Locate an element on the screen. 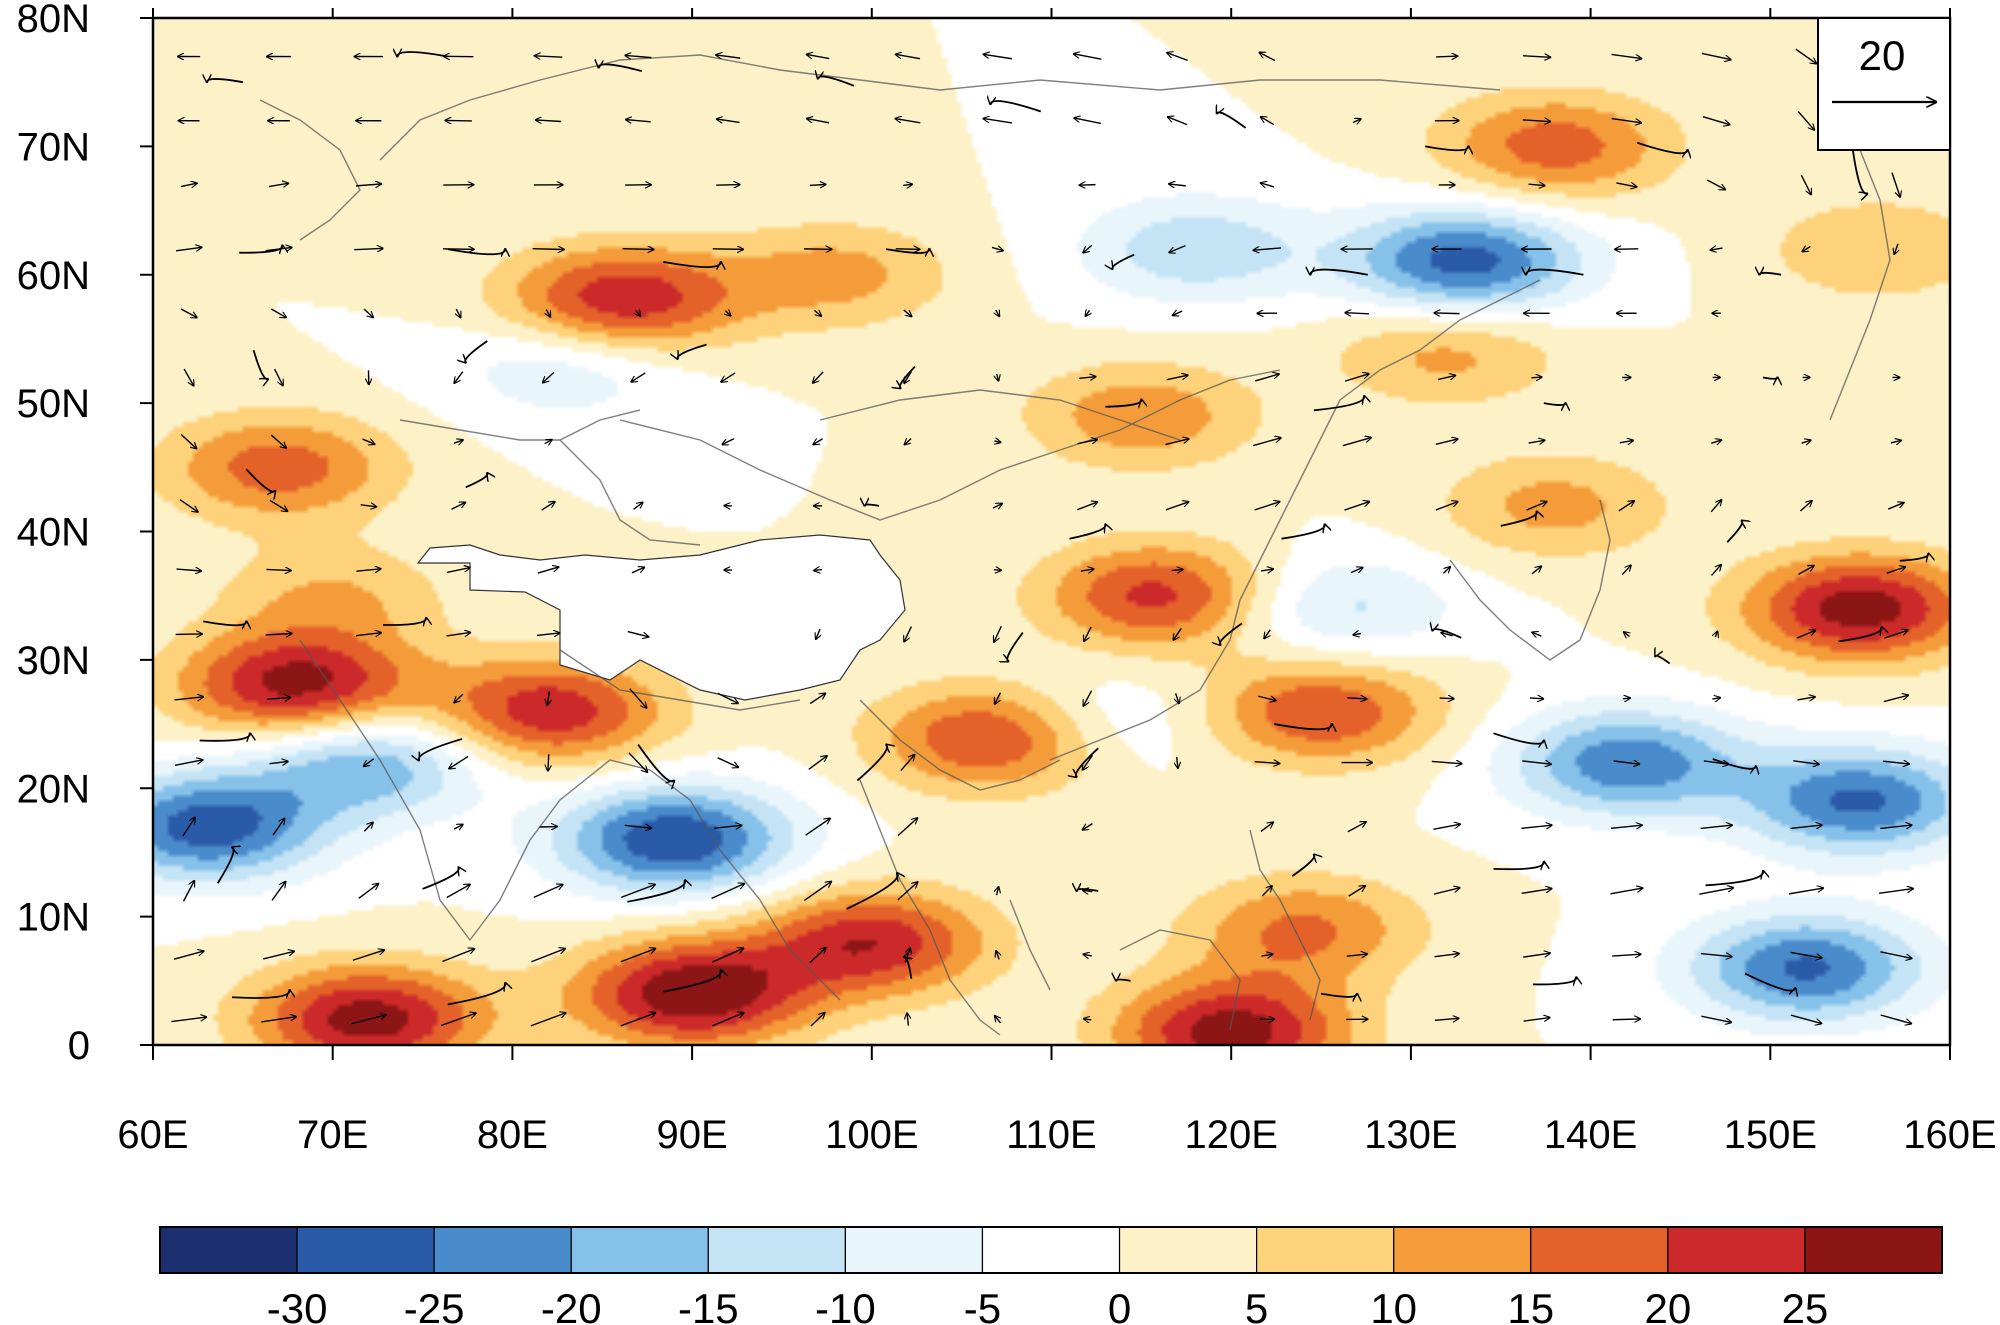 The image size is (2000, 1325). x-tick-label: 140E is located at coordinates (1590, 1135).